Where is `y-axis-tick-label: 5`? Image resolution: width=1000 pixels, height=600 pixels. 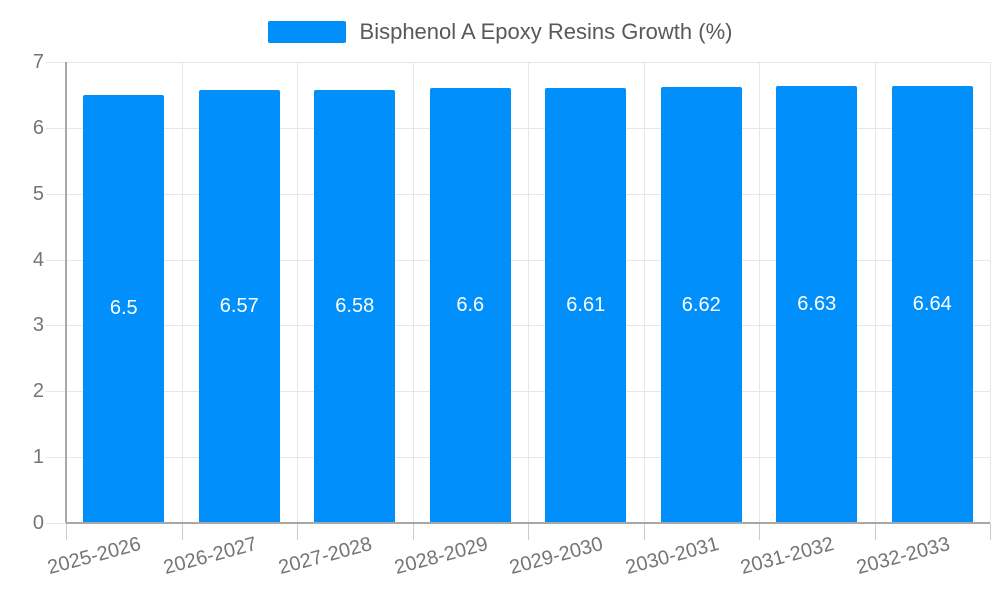 y-axis-tick-label: 5 is located at coordinates (38, 193).